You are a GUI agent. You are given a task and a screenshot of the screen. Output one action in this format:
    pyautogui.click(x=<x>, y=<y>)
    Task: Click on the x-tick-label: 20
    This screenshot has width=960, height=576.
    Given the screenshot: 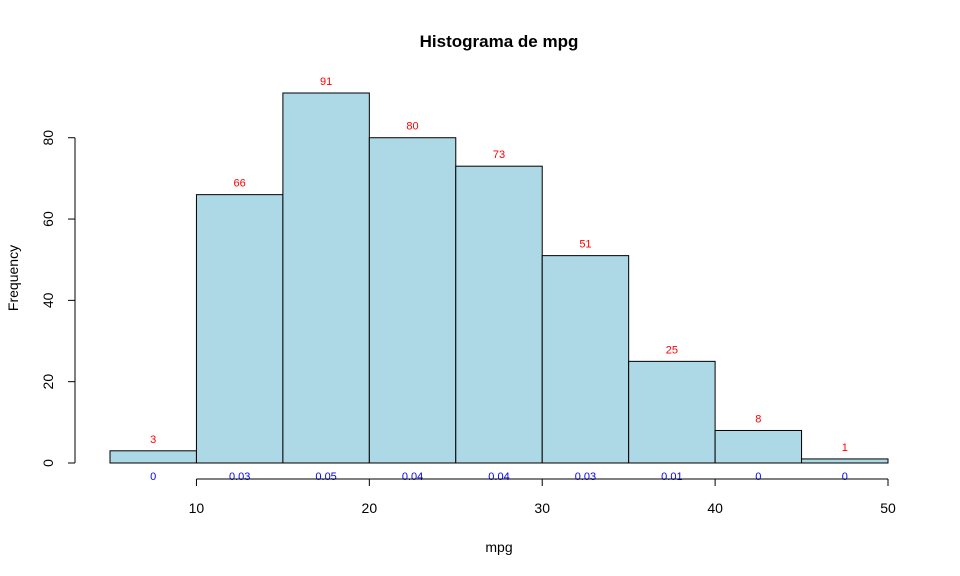 What is the action you would take?
    pyautogui.click(x=370, y=508)
    